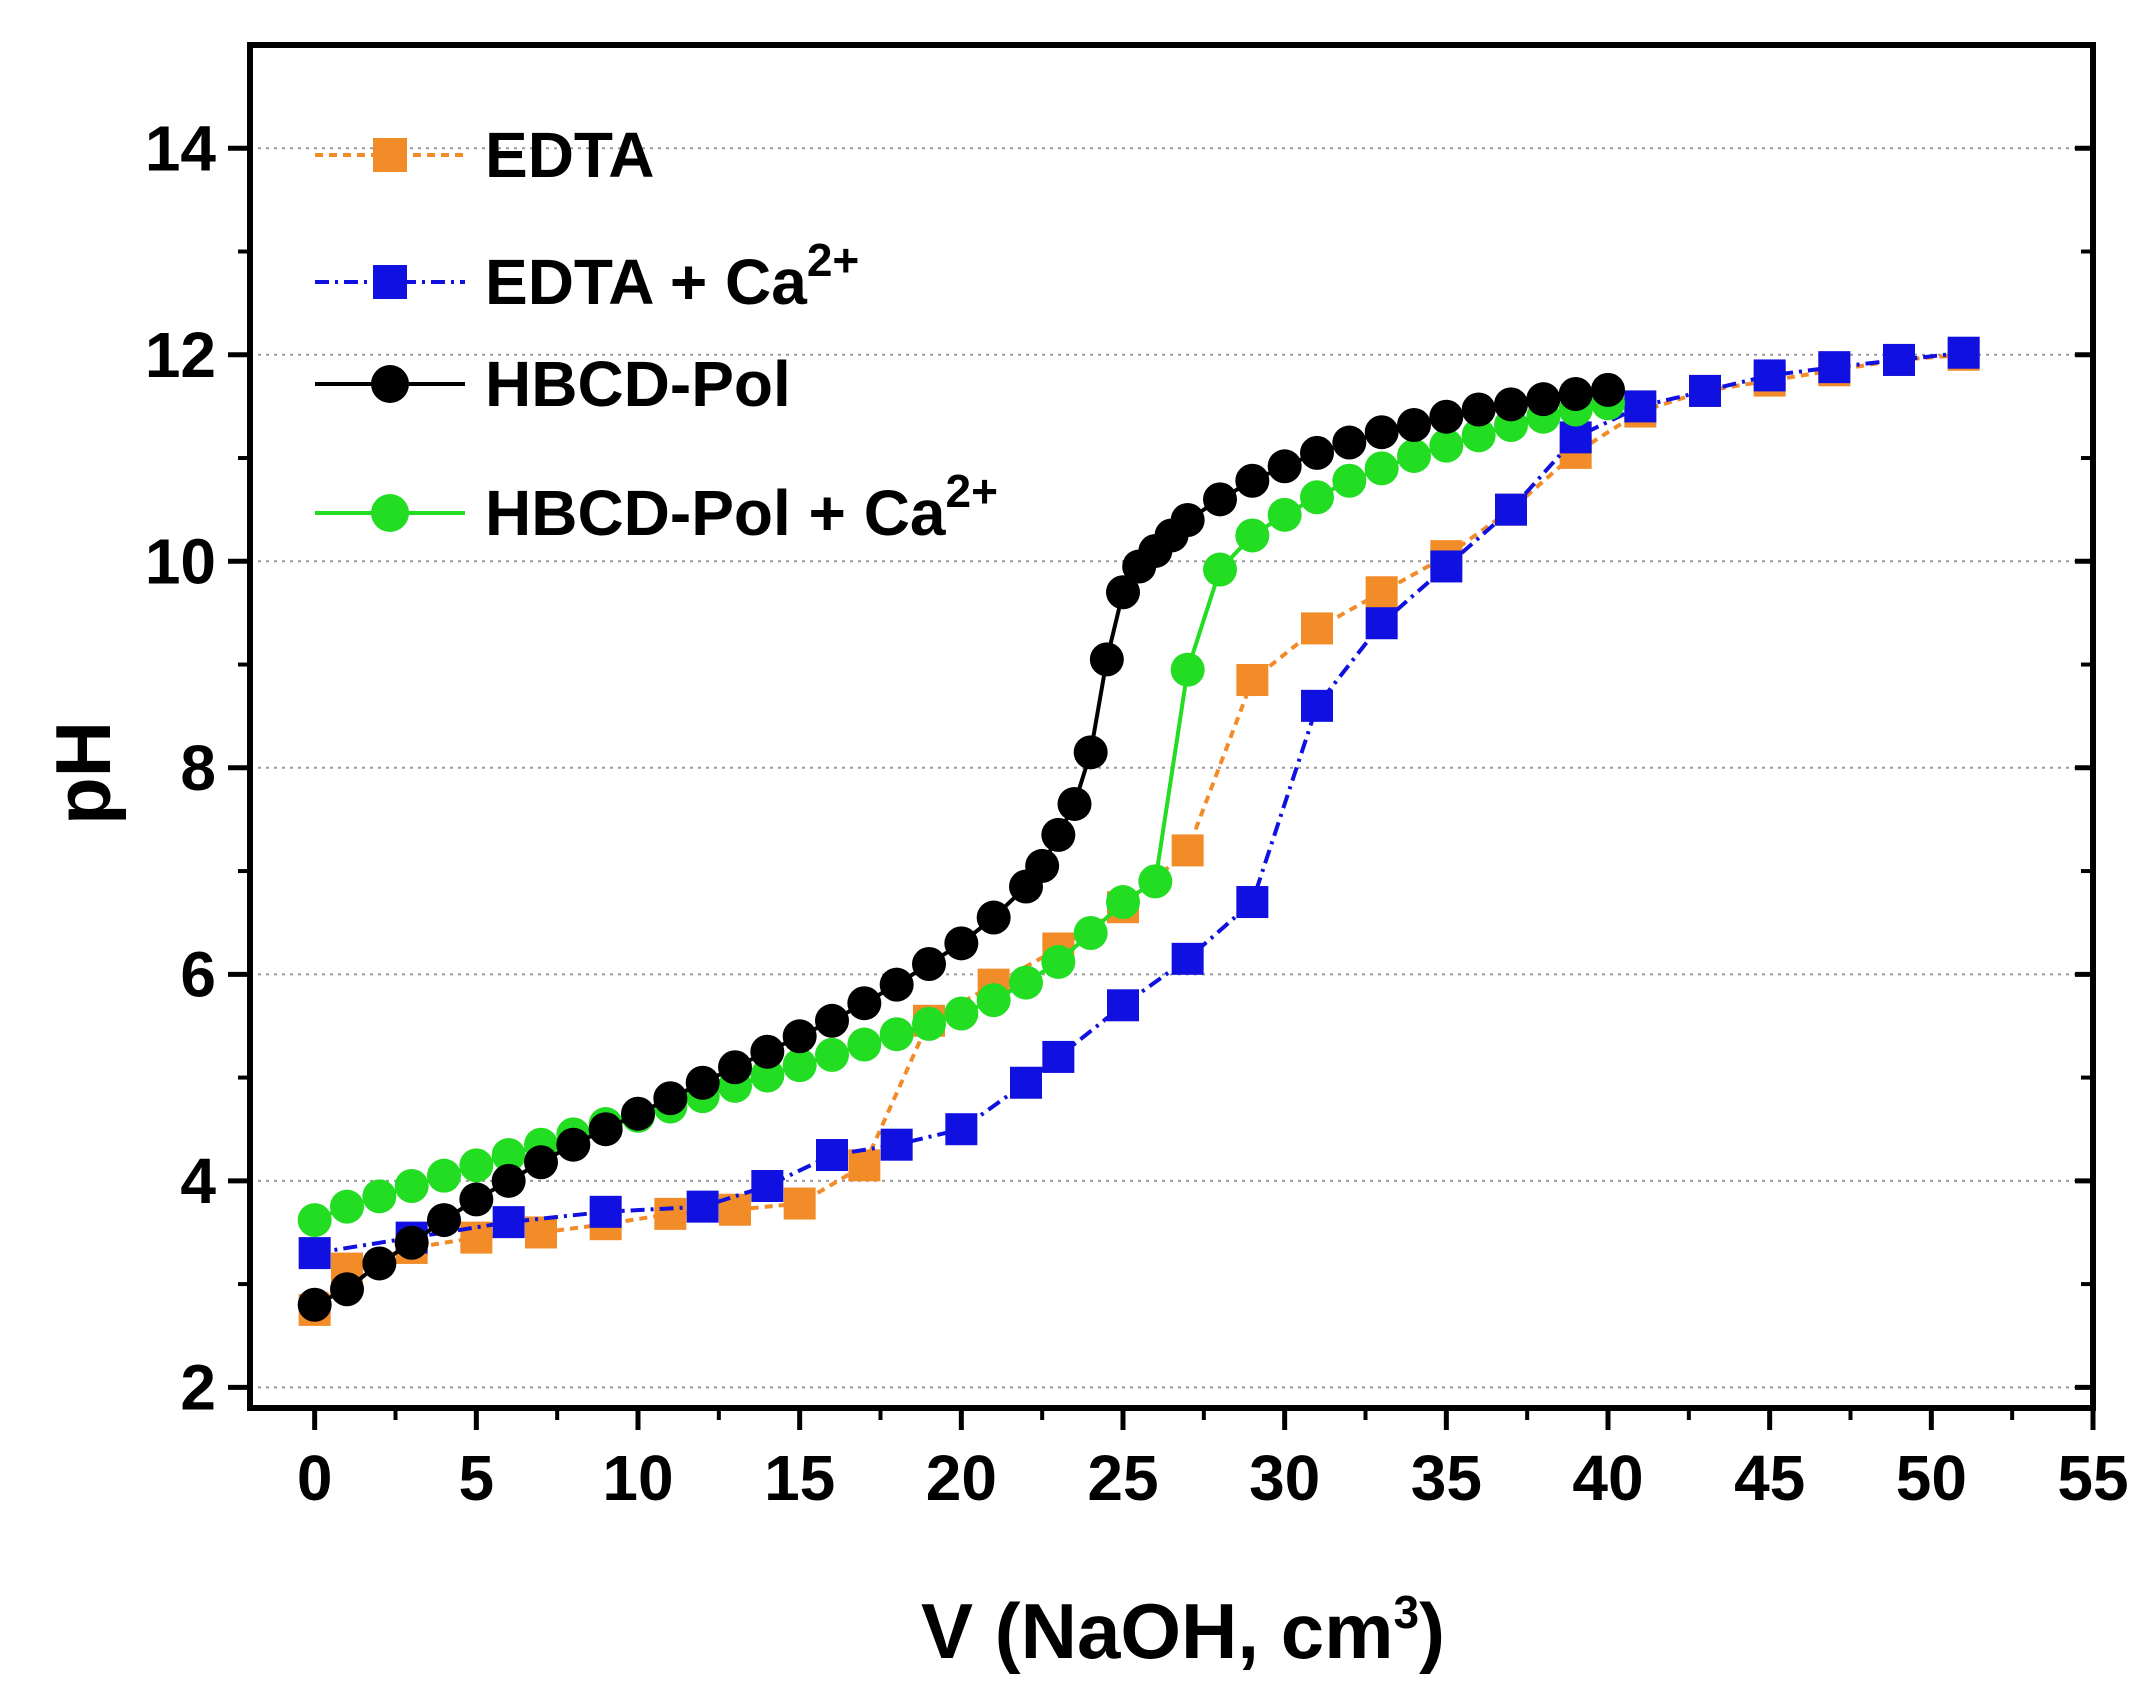  What do you see at coordinates (1446, 1478) in the screenshot?
I see `x-tick-label: 35` at bounding box center [1446, 1478].